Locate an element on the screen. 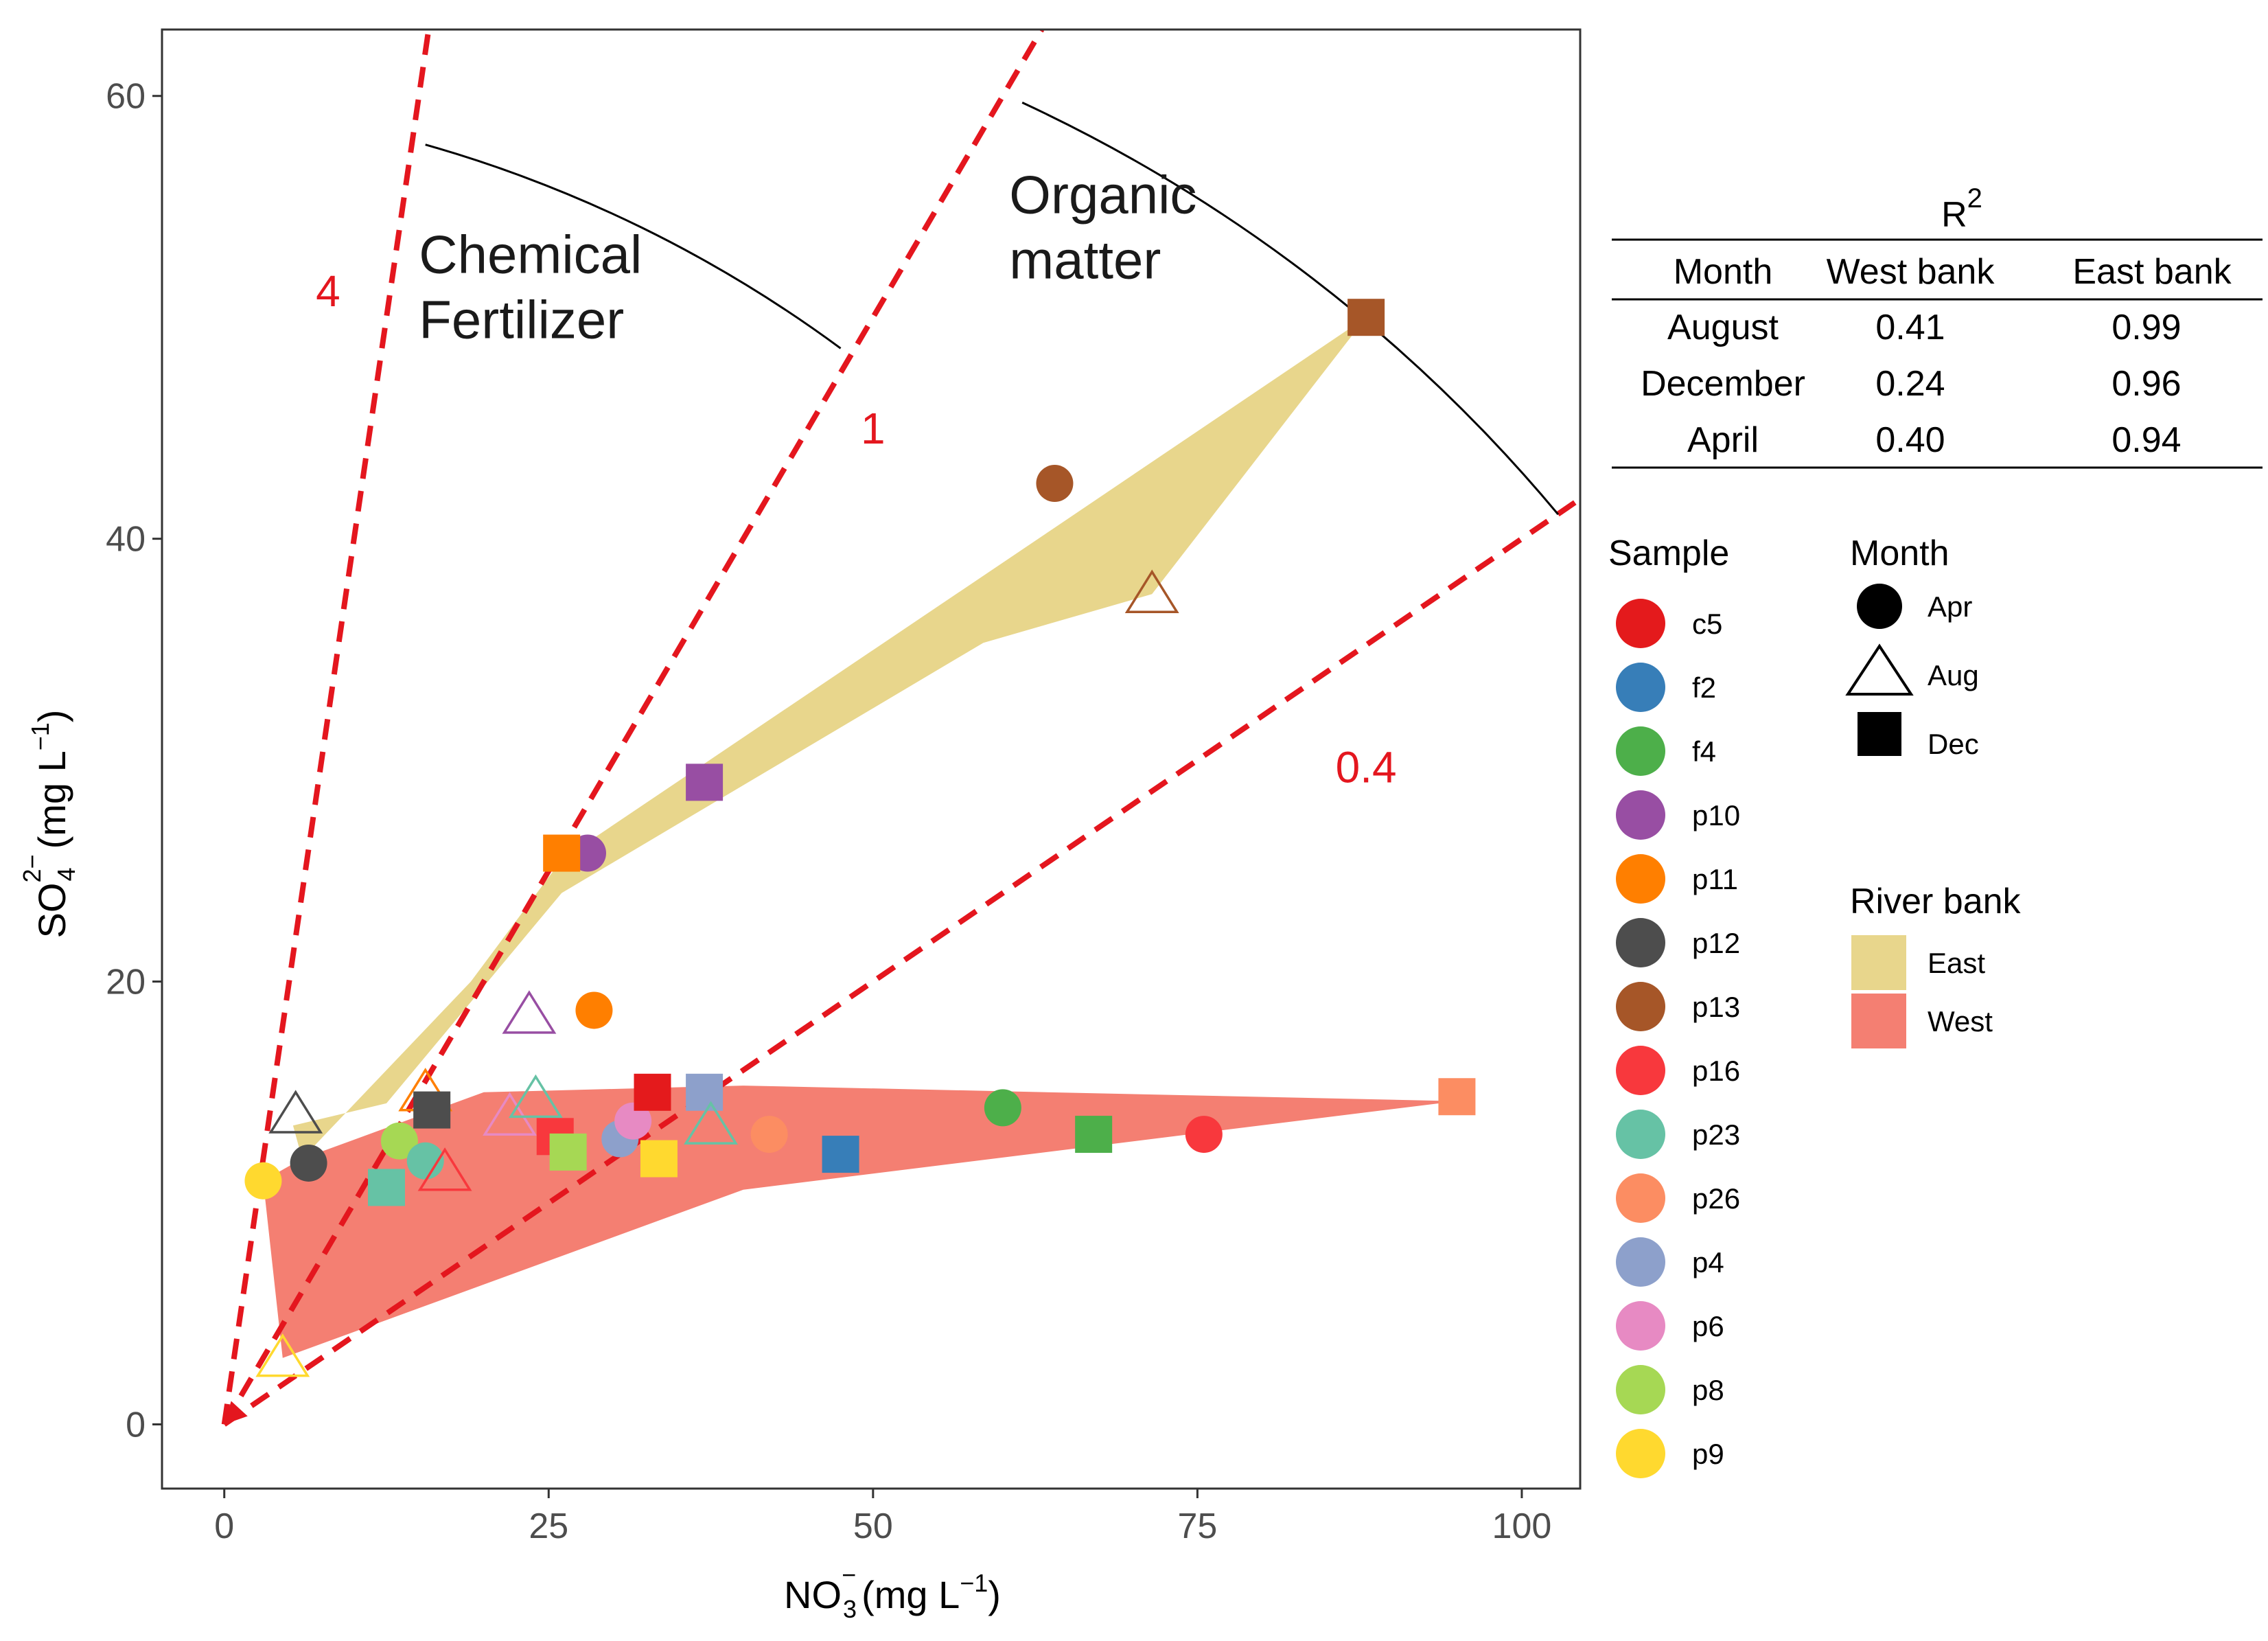  data-point-p12-dec is located at coordinates (432, 1110).